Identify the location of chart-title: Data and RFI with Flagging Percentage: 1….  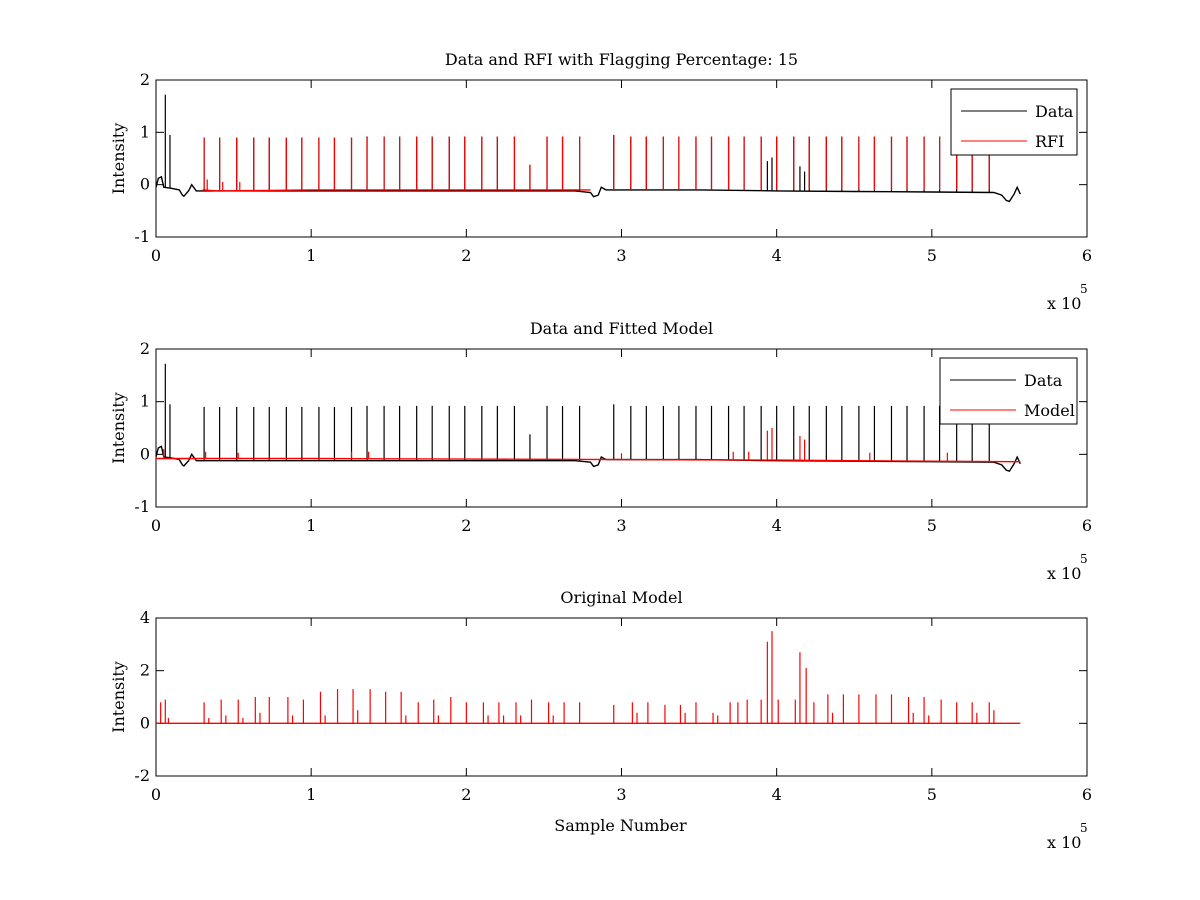
(621, 59).